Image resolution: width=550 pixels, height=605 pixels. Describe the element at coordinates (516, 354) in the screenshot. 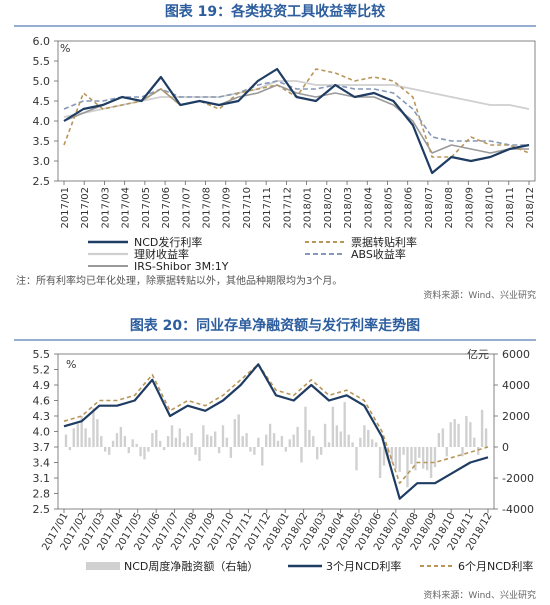

I see `chart2-right-tick-label: 6000` at that location.